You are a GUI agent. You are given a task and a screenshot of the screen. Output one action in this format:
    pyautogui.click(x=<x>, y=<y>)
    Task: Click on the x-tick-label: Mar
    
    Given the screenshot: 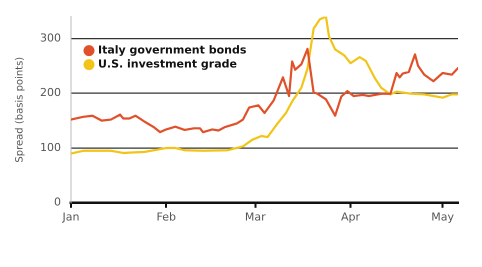 What is the action you would take?
    pyautogui.click(x=255, y=217)
    